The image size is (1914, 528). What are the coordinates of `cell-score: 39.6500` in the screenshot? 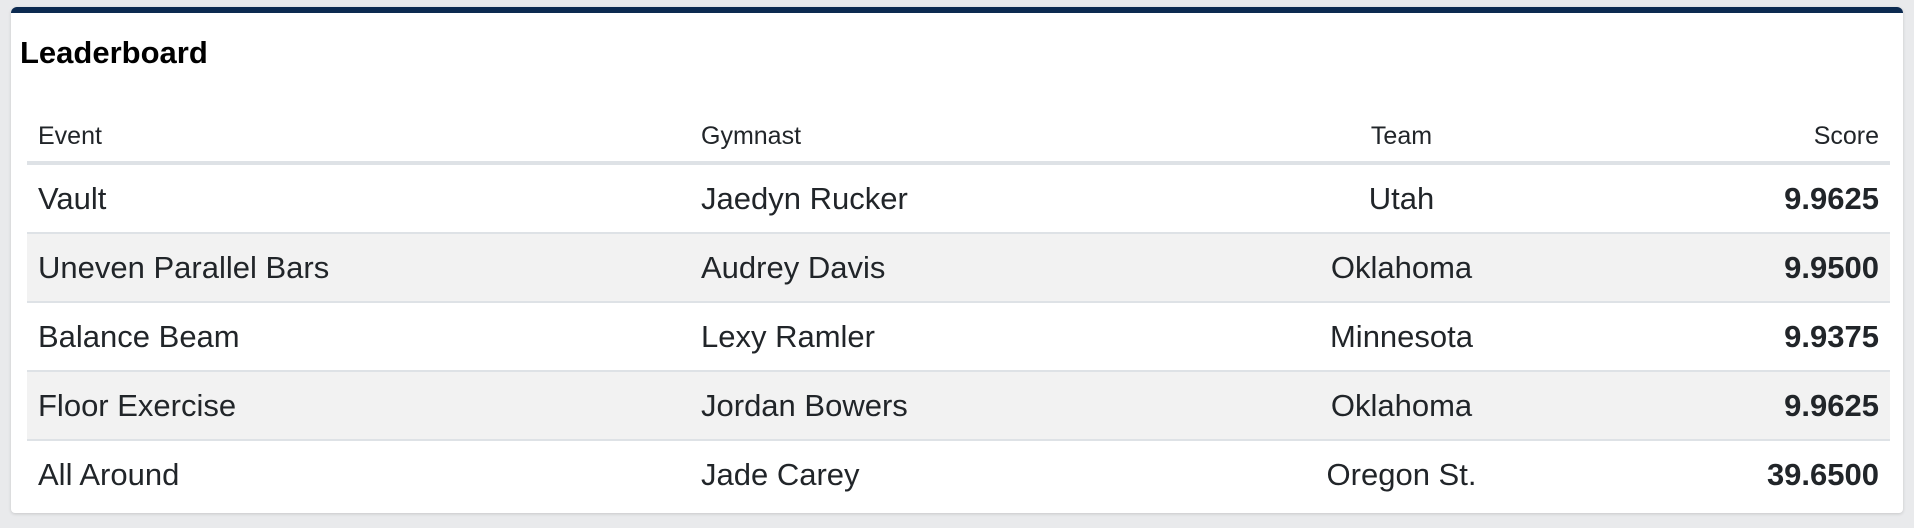 It's located at (1822, 474).